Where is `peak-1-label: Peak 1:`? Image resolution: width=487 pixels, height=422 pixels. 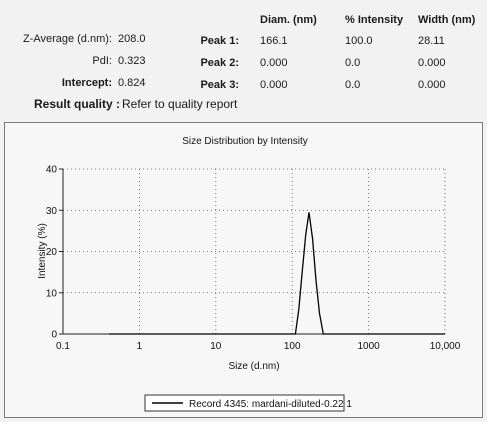
peak-1-label: Peak 1: is located at coordinates (219, 41).